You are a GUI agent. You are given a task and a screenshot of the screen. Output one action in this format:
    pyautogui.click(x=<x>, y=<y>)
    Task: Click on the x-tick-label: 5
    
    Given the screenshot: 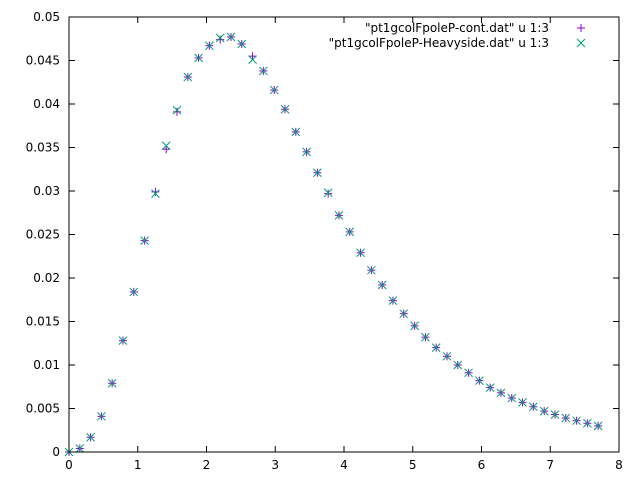 What is the action you would take?
    pyautogui.click(x=413, y=465)
    